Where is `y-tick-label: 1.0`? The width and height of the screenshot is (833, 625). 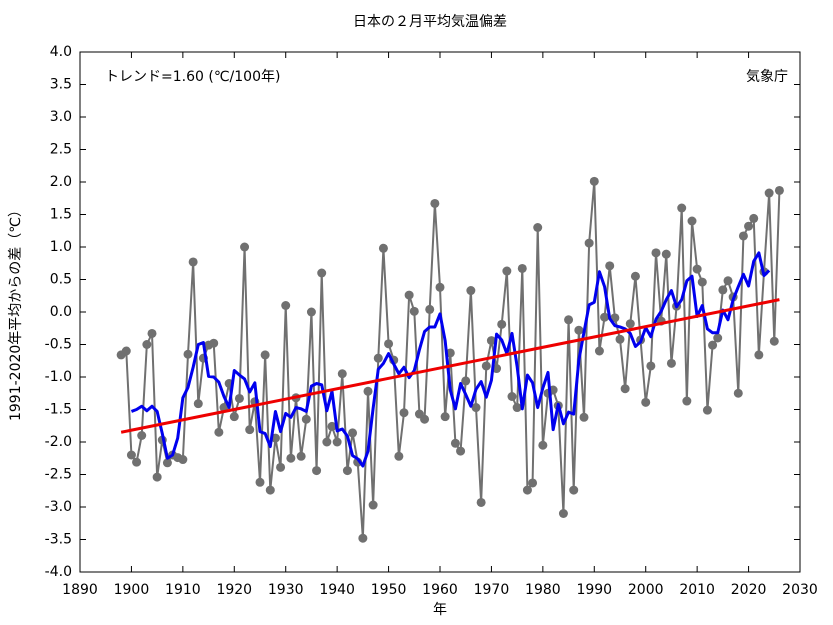 y-tick-label: 1.0 is located at coordinates (61, 247).